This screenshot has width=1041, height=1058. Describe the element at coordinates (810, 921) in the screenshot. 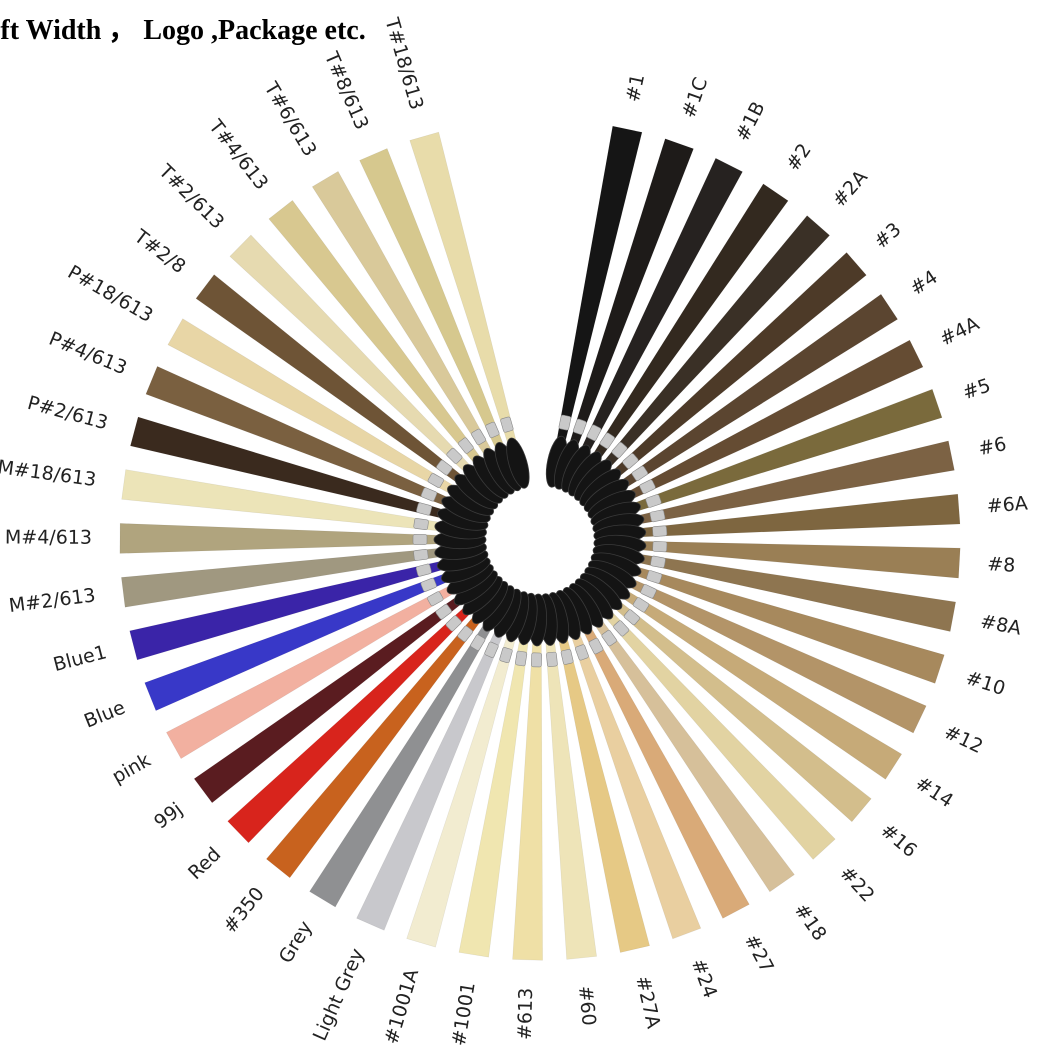

I see `swatch-label: #18` at that location.